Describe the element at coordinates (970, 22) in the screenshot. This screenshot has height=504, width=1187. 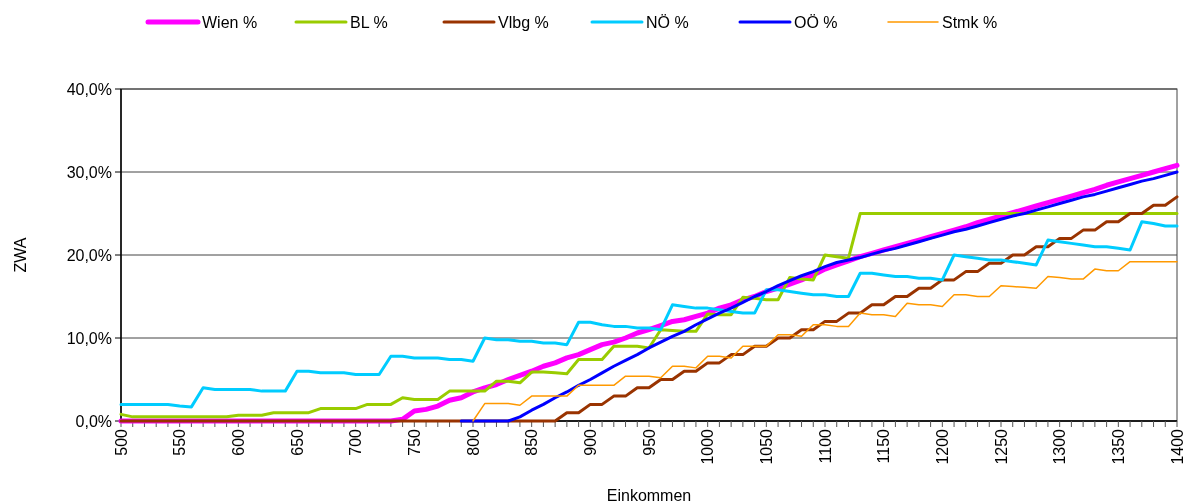
I see `legend-label: Stmk %` at that location.